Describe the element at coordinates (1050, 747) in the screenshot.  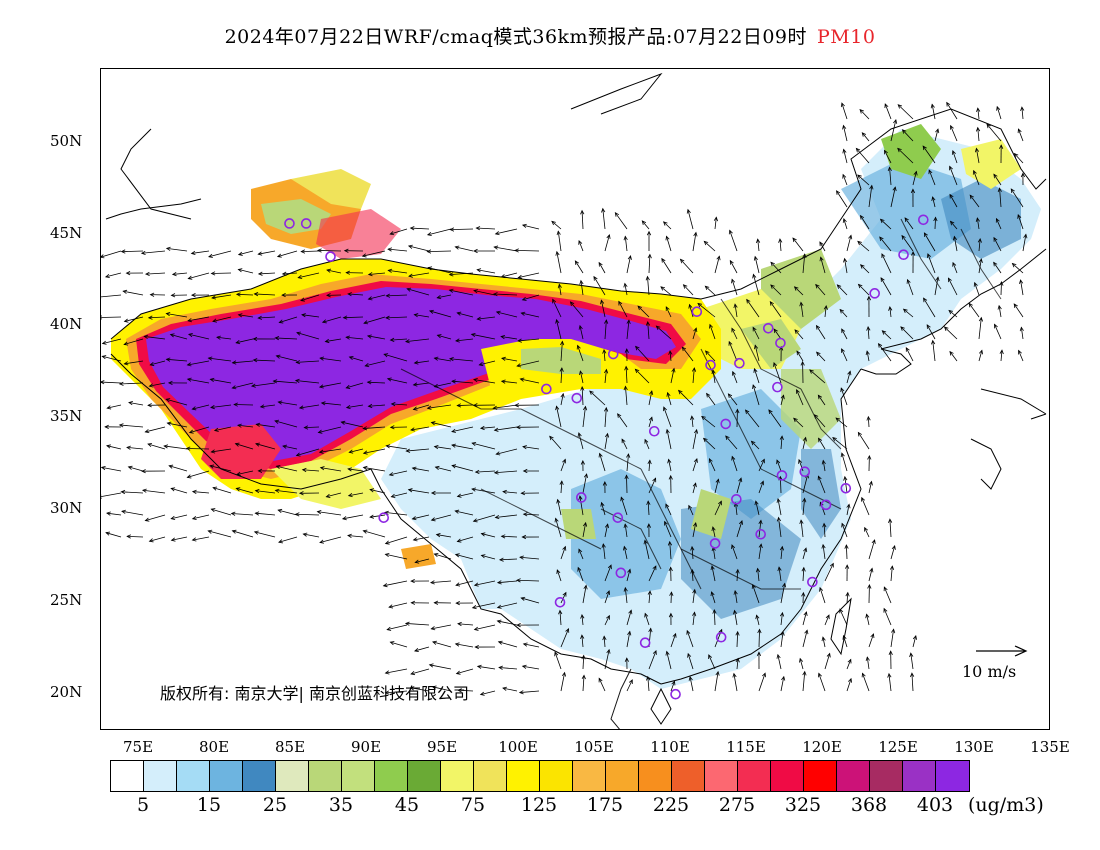
I see `lon-label: 135E` at that location.